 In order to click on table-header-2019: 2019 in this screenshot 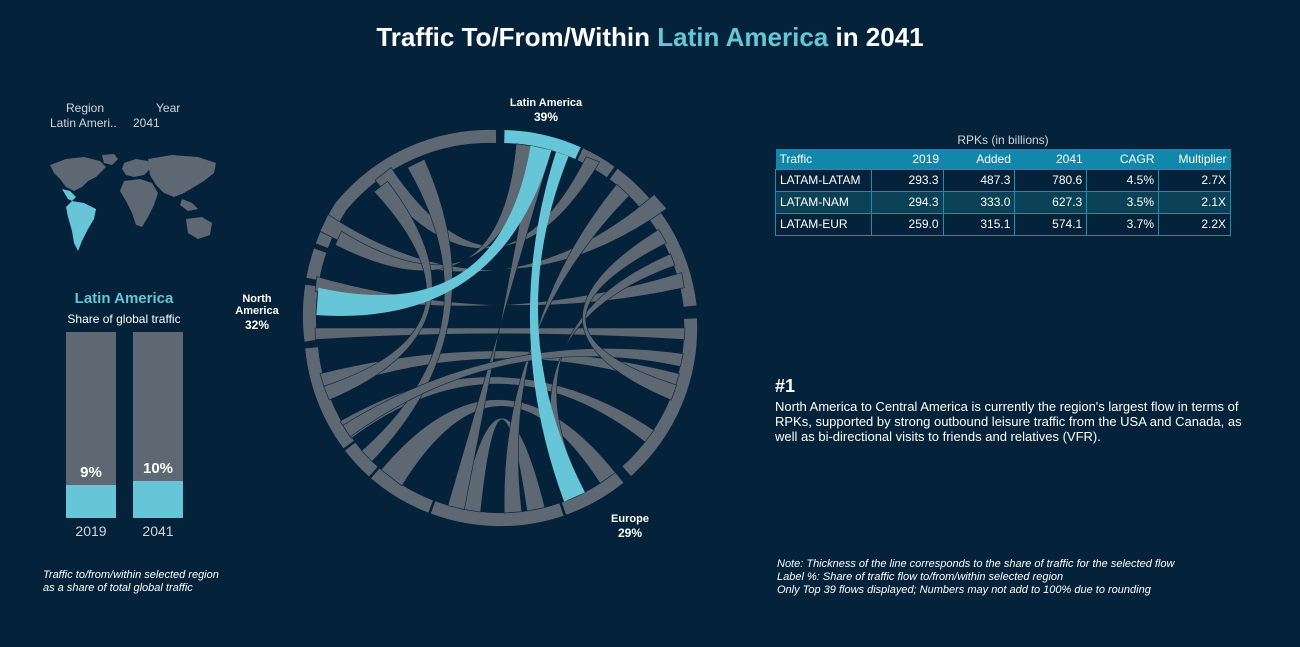, I will do `click(907, 159)`.